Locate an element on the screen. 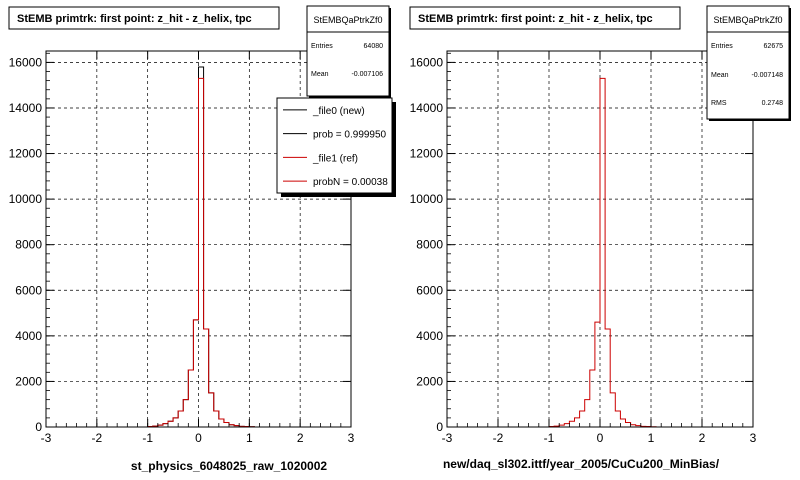  panel2-title-box is located at coordinates (545, 18).